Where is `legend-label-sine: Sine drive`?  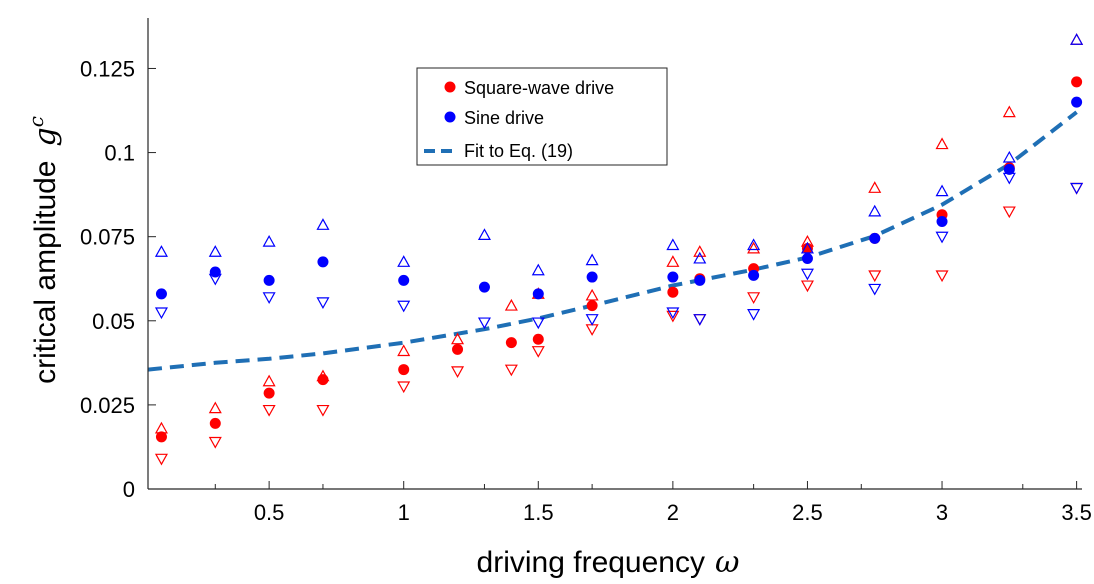 legend-label-sine: Sine drive is located at coordinates (504, 118).